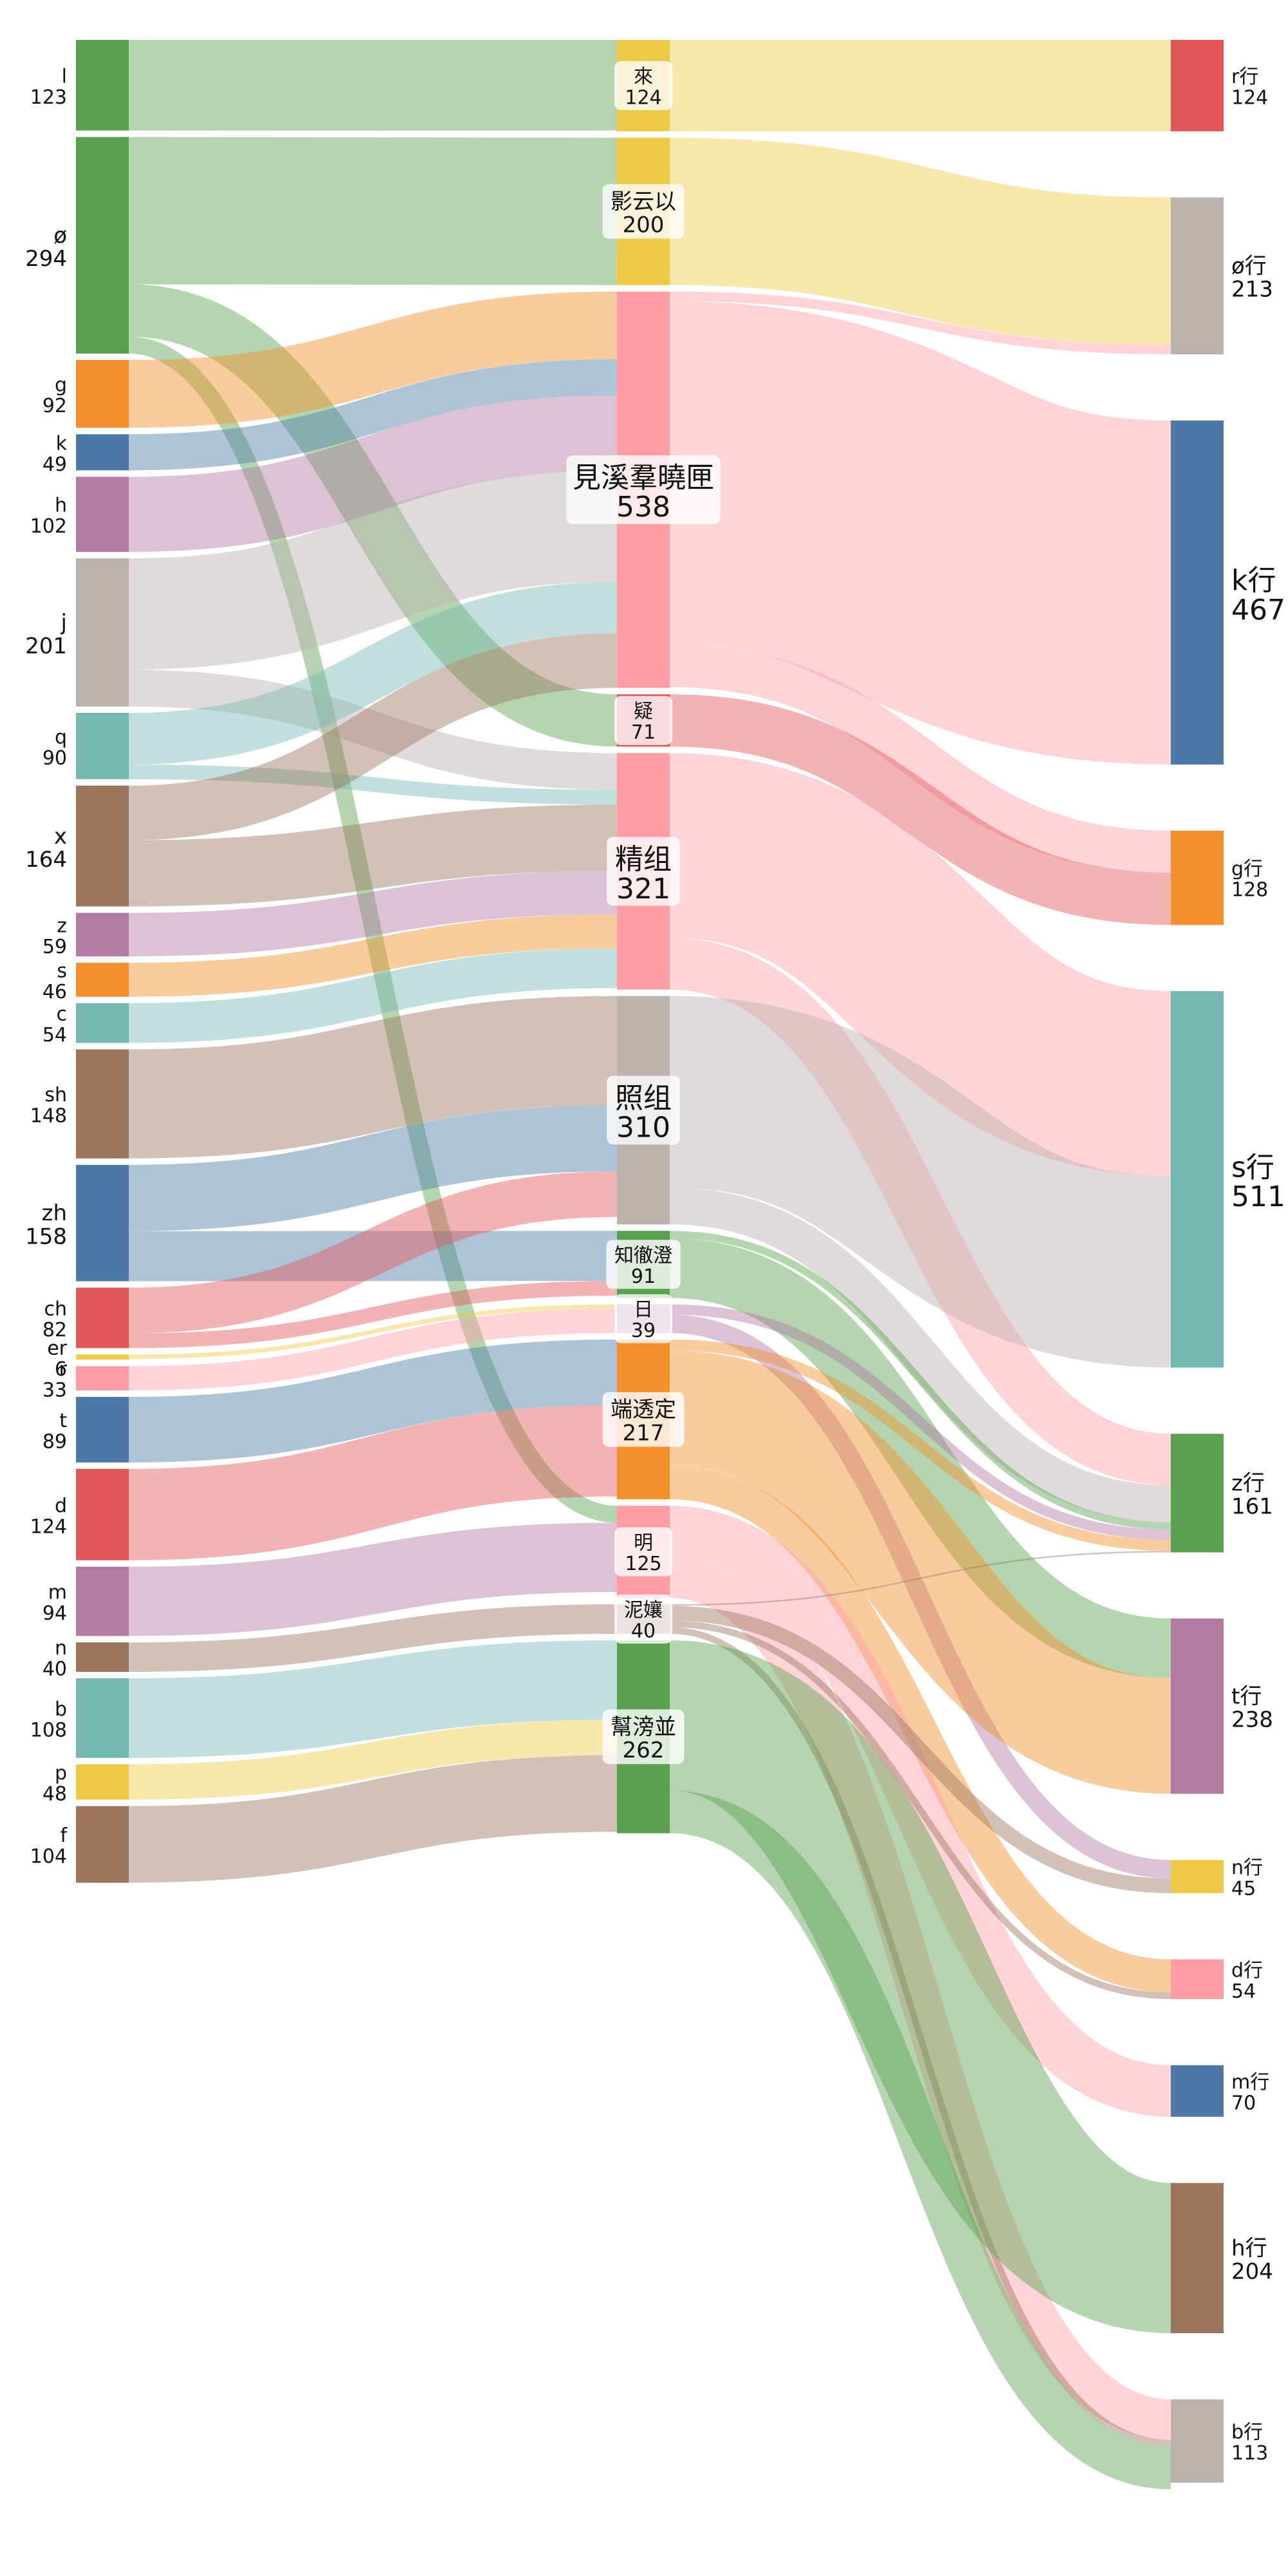 The image size is (1288, 2576). I want to click on node-label-g: g, so click(61, 385).